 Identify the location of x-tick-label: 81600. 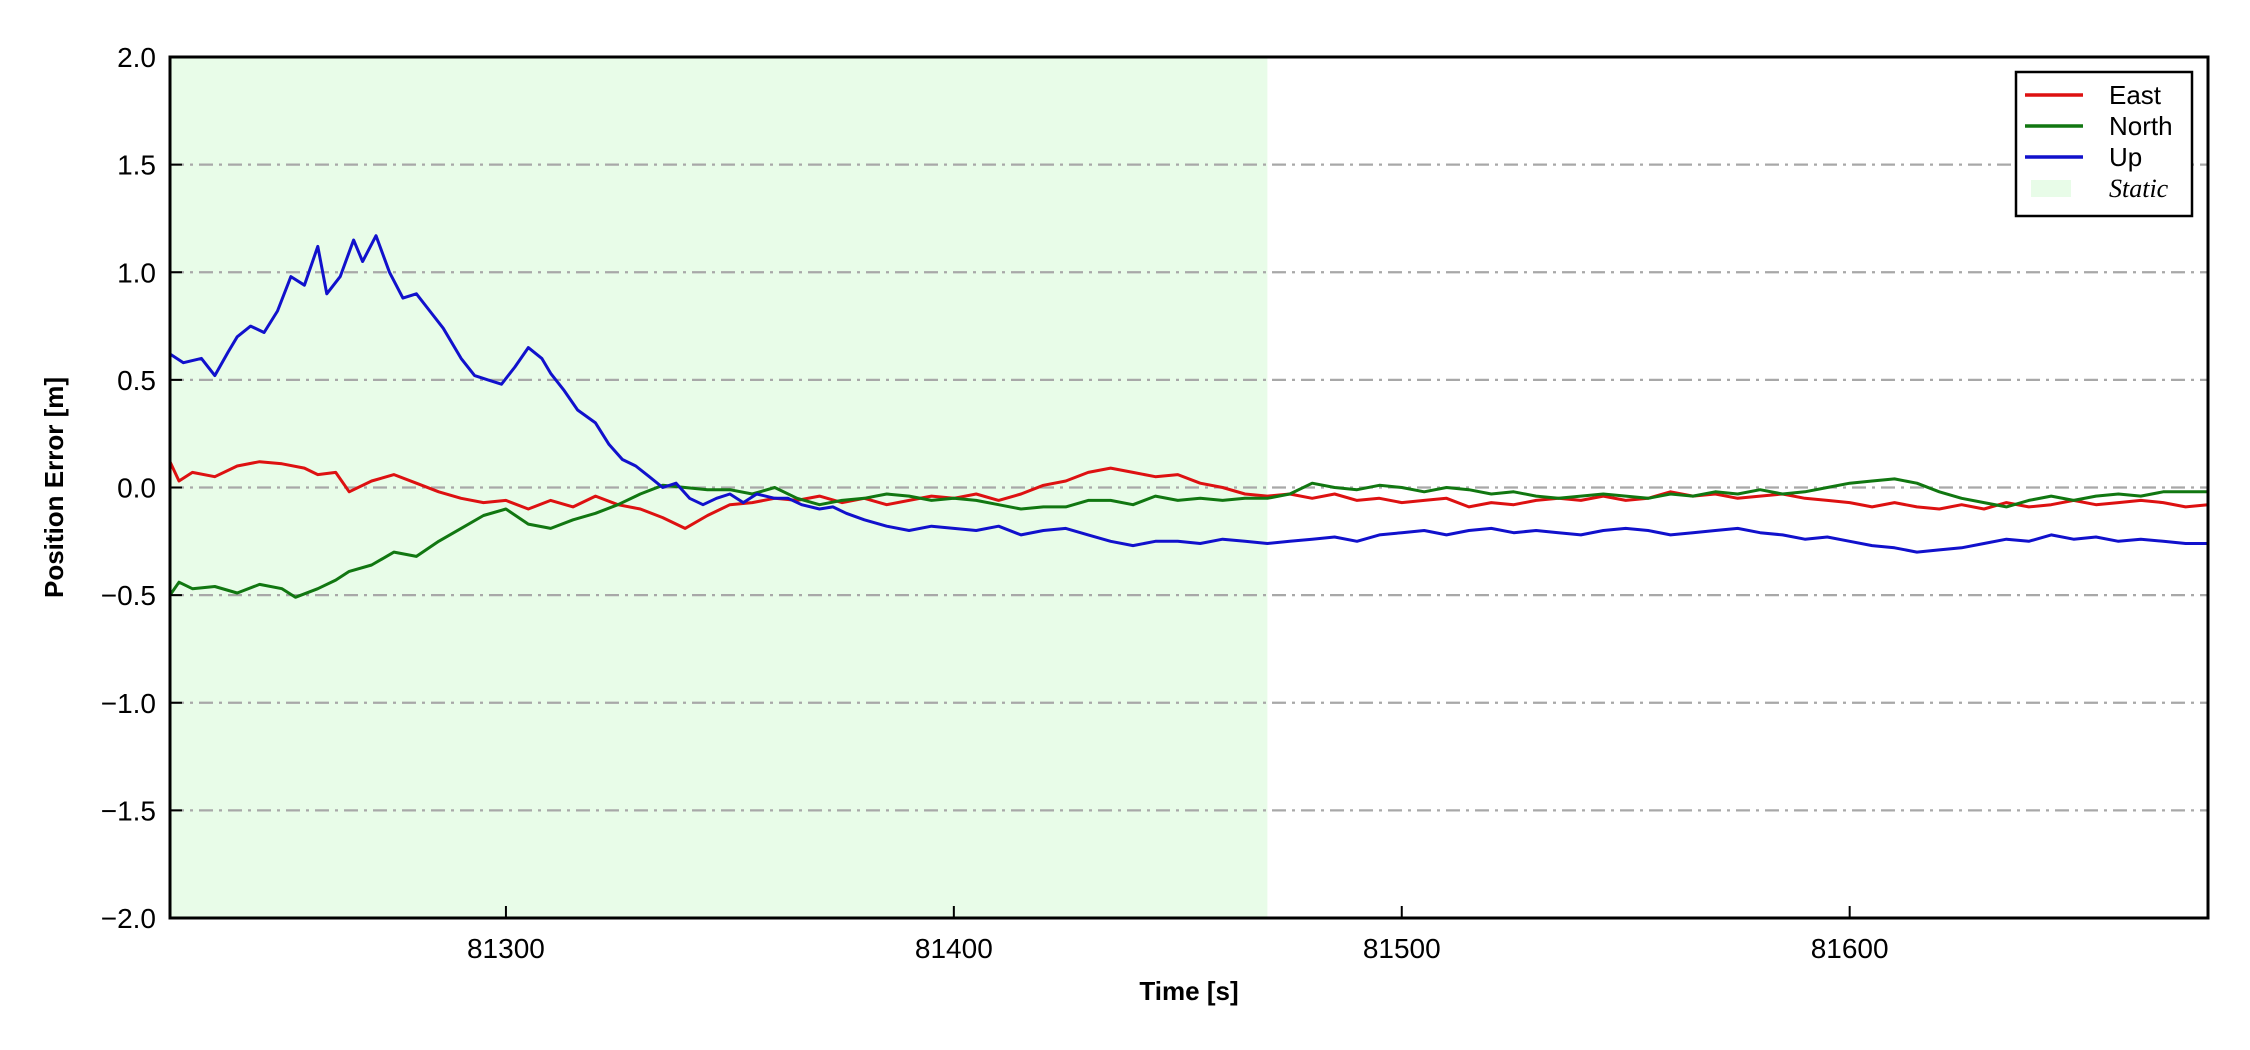
(1850, 948).